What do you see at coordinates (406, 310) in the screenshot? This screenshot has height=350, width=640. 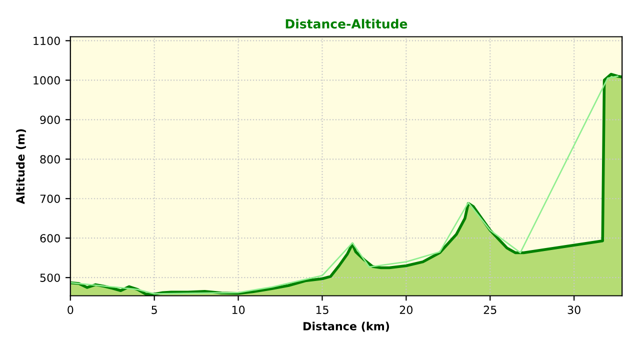 I see `x-tick-label: 20` at bounding box center [406, 310].